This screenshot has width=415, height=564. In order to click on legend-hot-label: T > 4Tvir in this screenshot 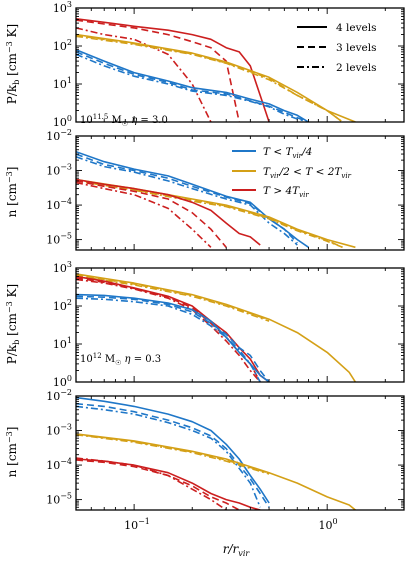, I will do `click(286, 192)`.